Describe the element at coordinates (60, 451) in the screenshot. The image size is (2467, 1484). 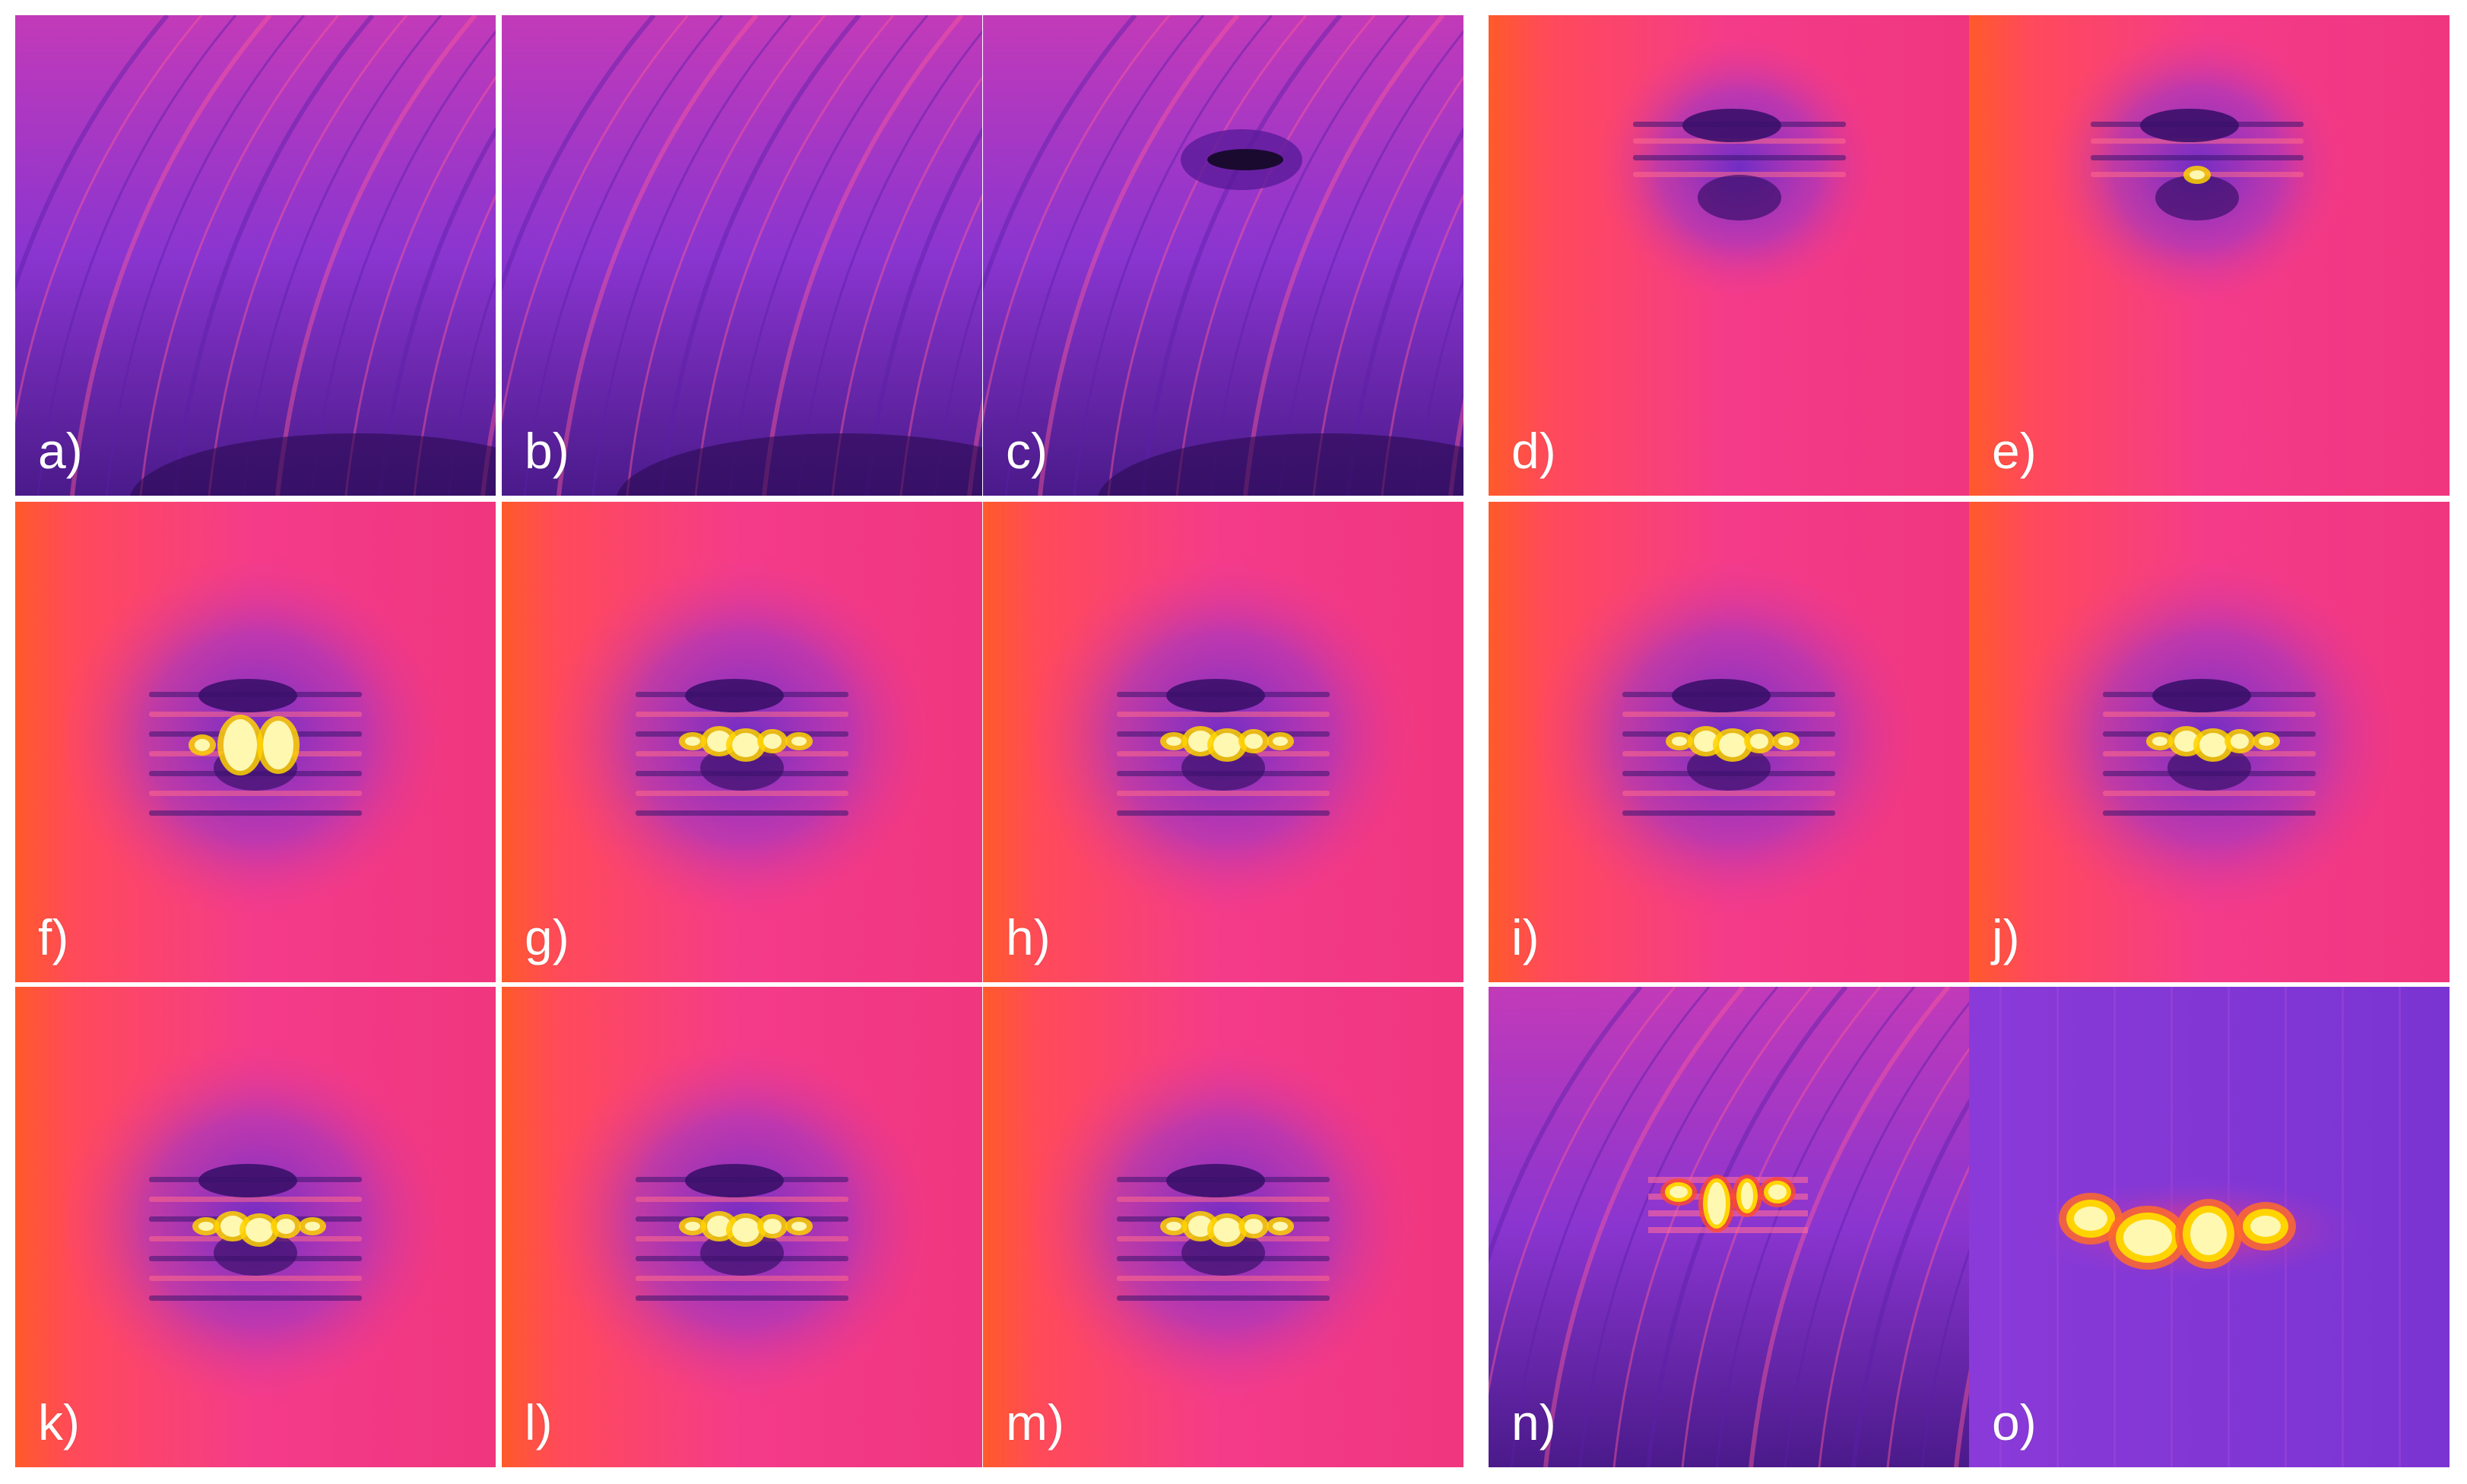
I see `panel-label: a)` at that location.